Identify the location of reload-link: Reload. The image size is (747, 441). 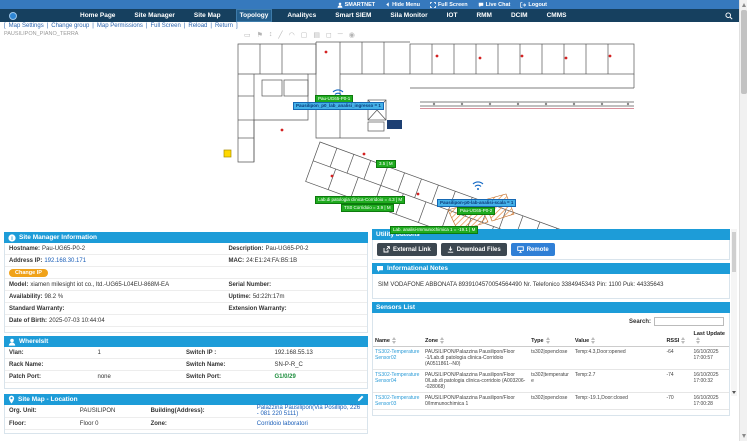
(198, 26).